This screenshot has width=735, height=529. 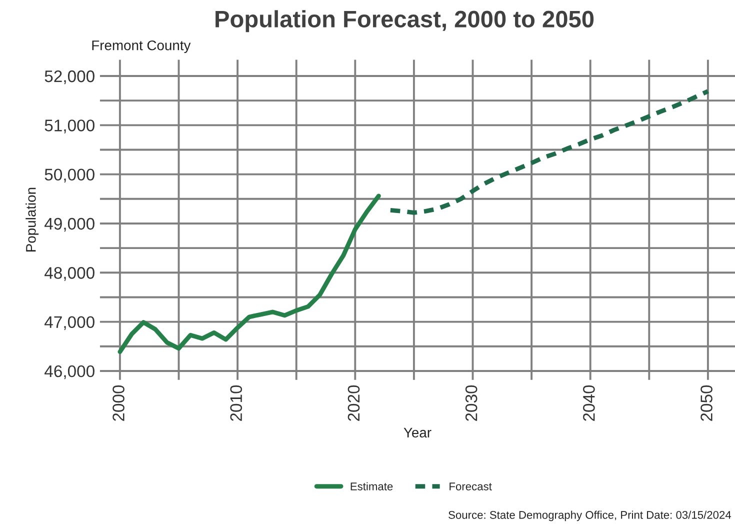 I want to click on y-tick-label: 52,000, so click(x=69, y=77).